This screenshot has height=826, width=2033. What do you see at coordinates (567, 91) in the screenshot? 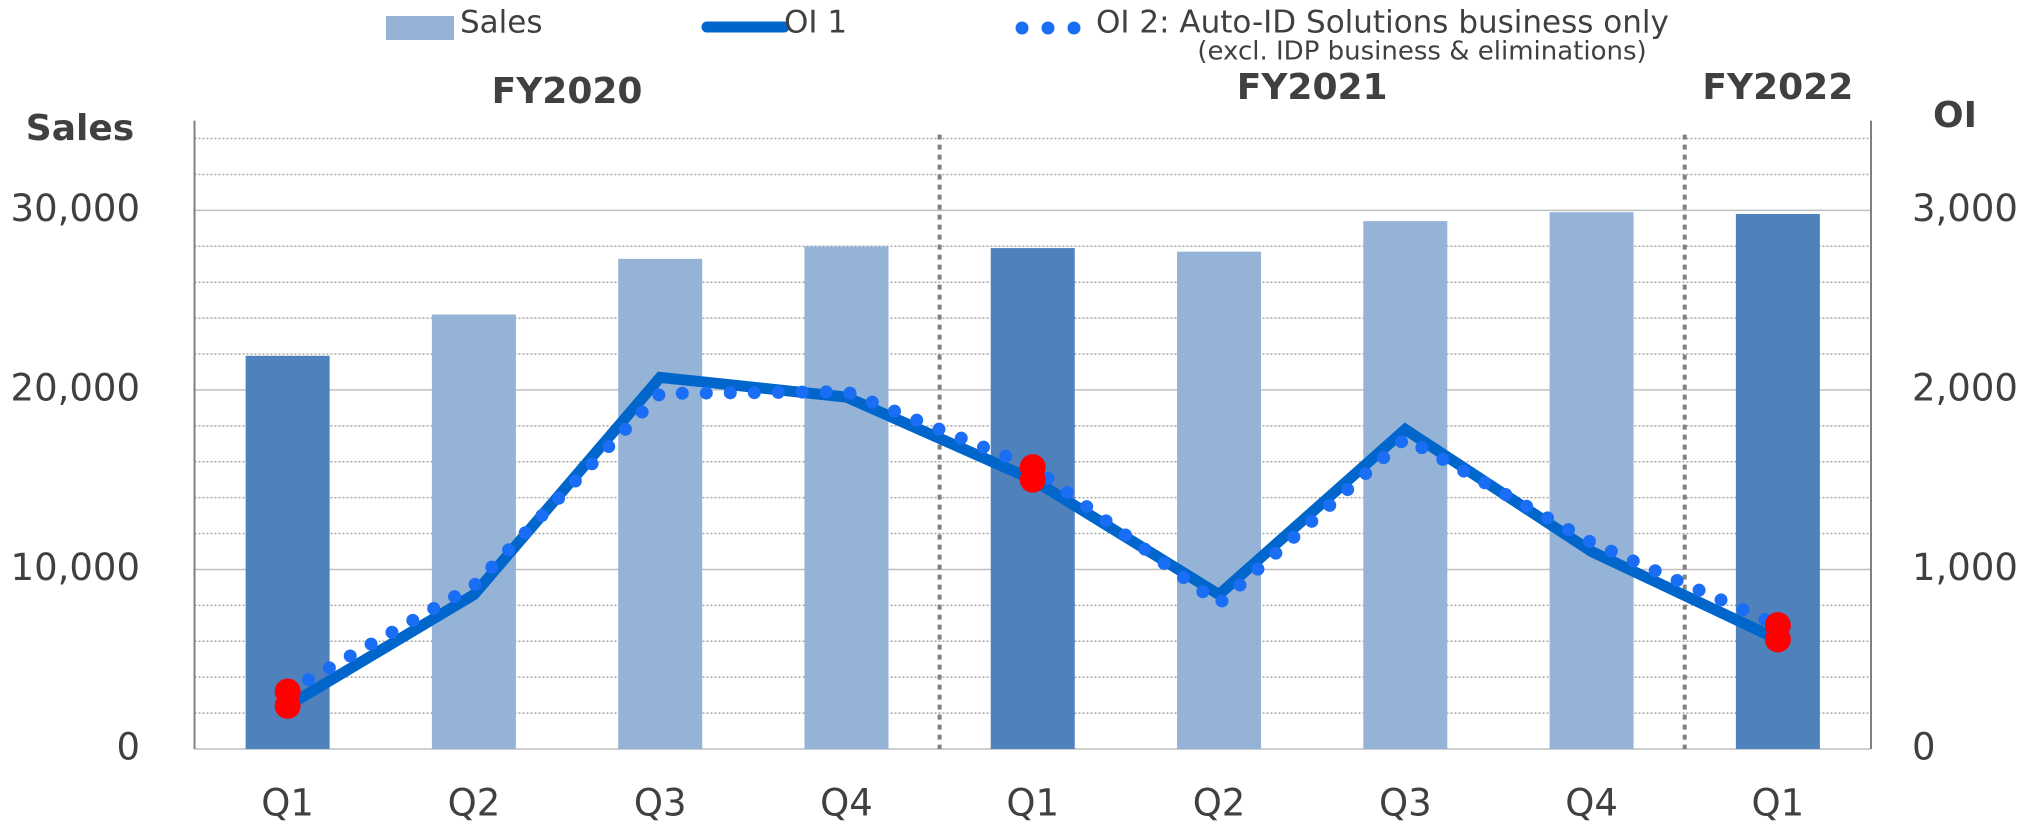
I see `group-label: FY2020` at bounding box center [567, 91].